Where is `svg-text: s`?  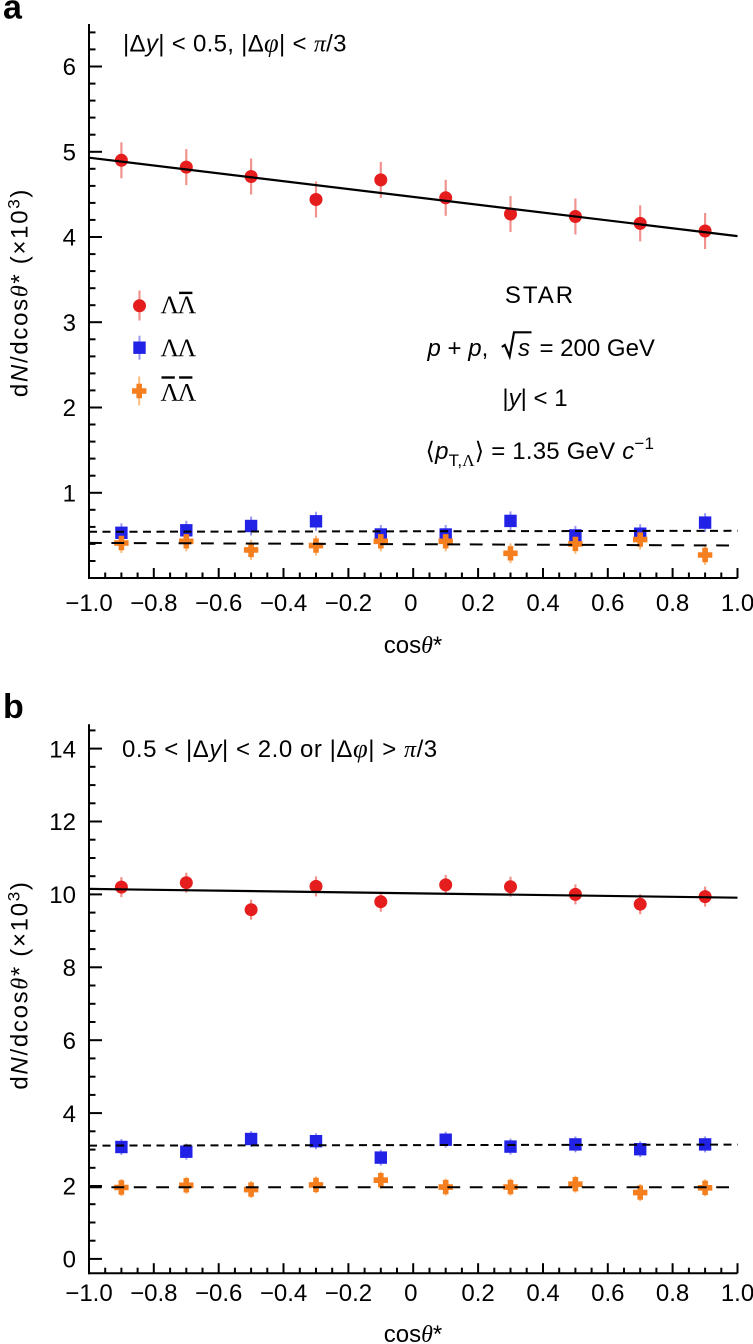
svg-text: s is located at coordinates (524, 348).